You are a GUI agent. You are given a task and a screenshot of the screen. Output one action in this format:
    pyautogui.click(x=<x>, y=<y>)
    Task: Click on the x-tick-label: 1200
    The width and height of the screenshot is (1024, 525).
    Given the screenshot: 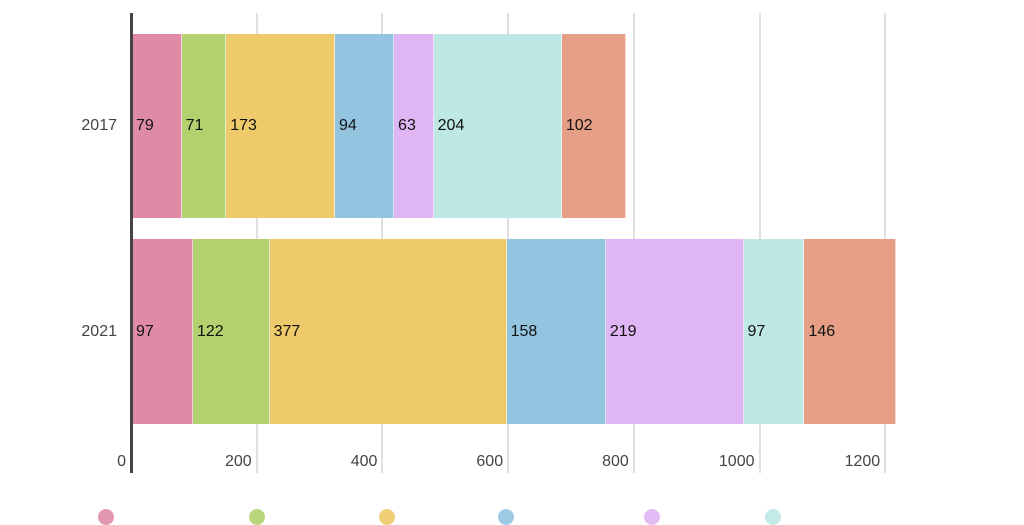 What is the action you would take?
    pyautogui.click(x=862, y=461)
    